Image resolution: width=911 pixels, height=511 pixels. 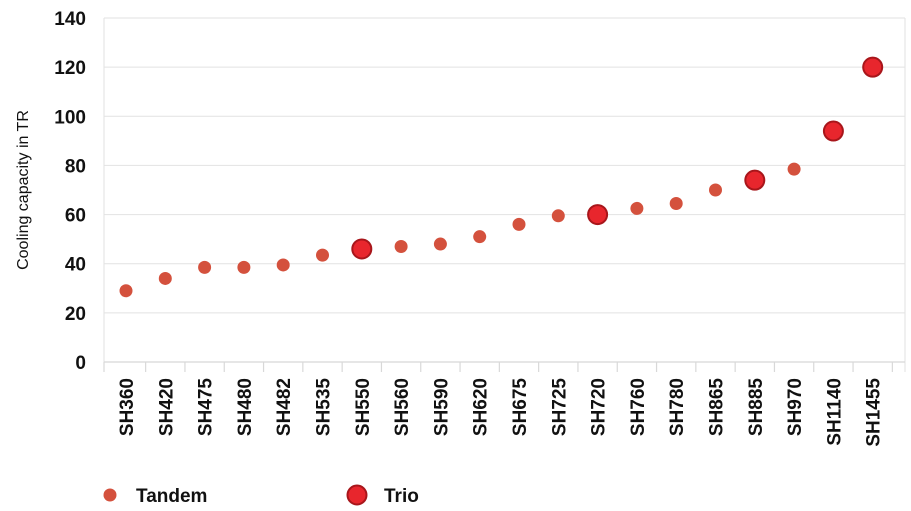 I want to click on x-tick-label: SH620, so click(x=481, y=407).